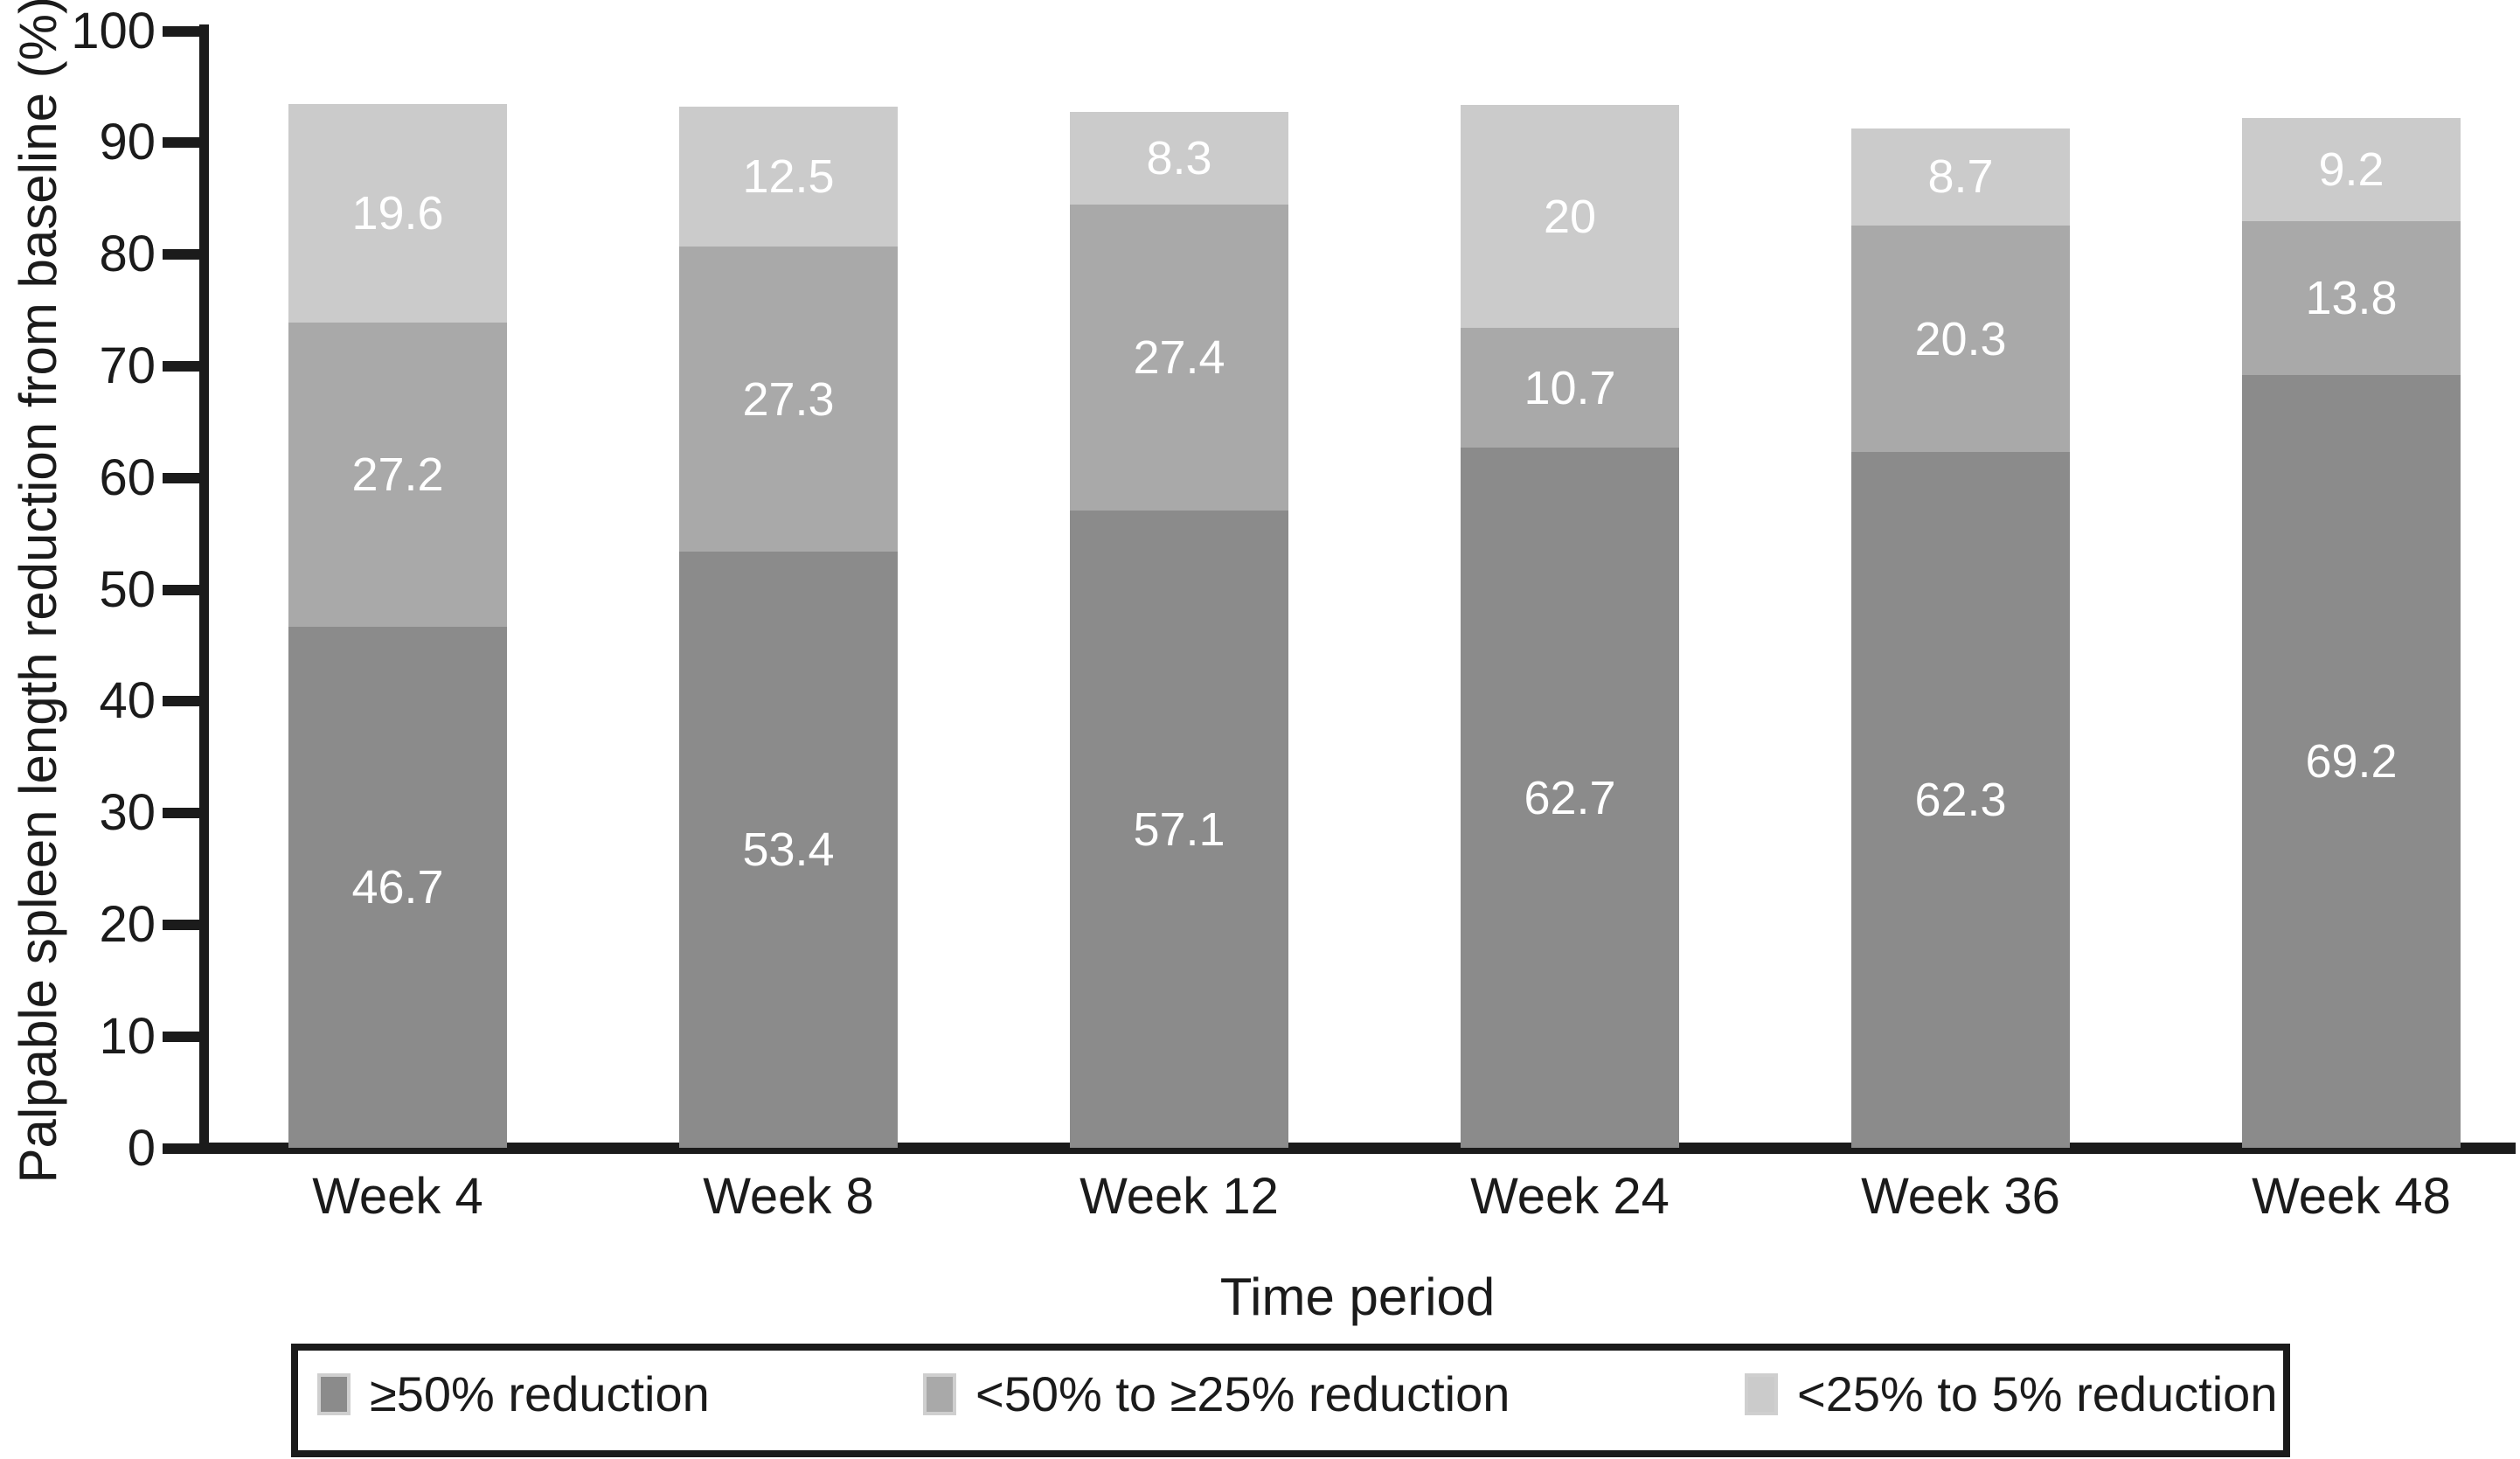  I want to click on legend-item: <25% to 5% reduction, so click(2011, 1394).